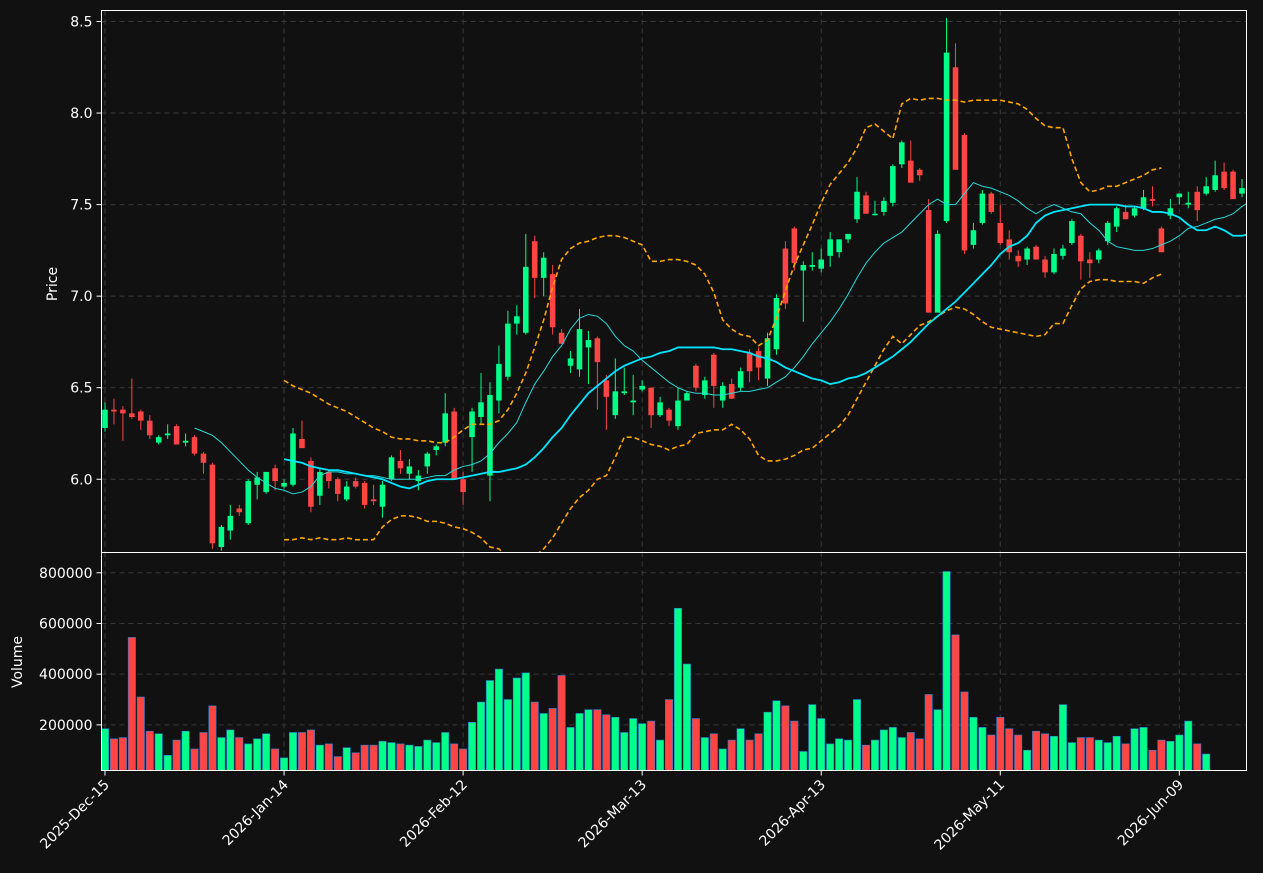 This screenshot has width=1263, height=873. What do you see at coordinates (65, 675) in the screenshot?
I see `volume-tick-label: 400000` at bounding box center [65, 675].